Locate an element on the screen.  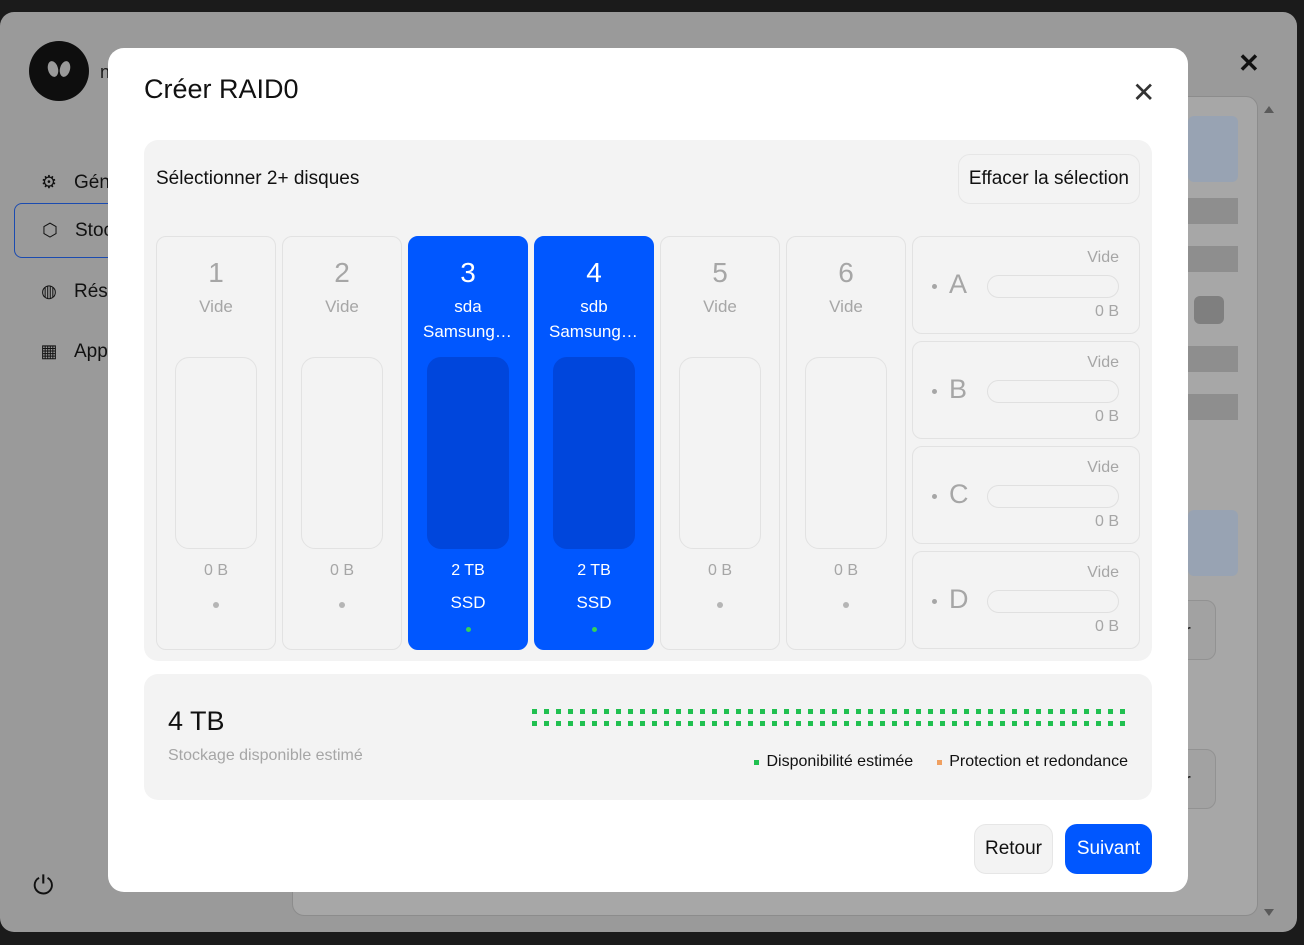
back-button: Retour is located at coordinates (1013, 849).